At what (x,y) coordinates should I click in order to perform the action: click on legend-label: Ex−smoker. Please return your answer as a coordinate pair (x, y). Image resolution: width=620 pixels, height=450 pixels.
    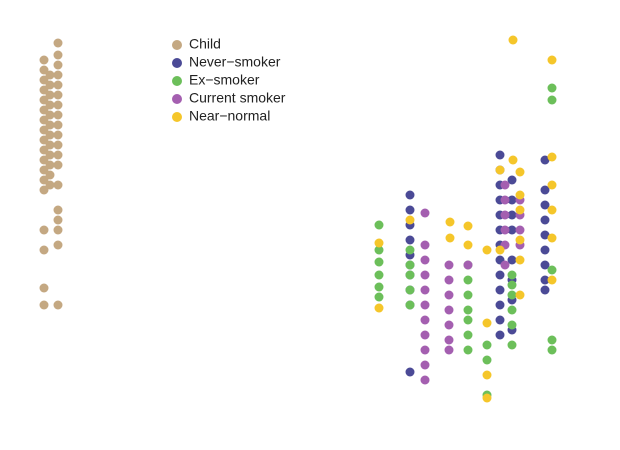
    Looking at the image, I should click on (224, 80).